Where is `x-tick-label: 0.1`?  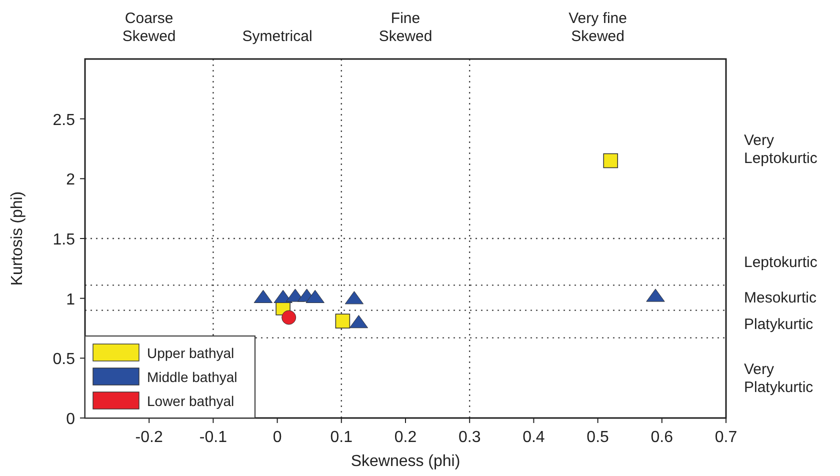
x-tick-label: 0.1 is located at coordinates (341, 437).